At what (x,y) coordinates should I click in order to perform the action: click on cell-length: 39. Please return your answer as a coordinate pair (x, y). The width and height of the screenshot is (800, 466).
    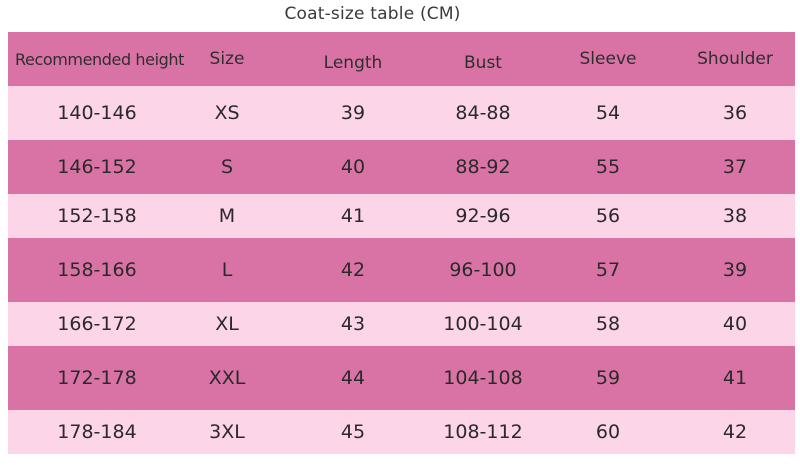
    Looking at the image, I should click on (353, 113).